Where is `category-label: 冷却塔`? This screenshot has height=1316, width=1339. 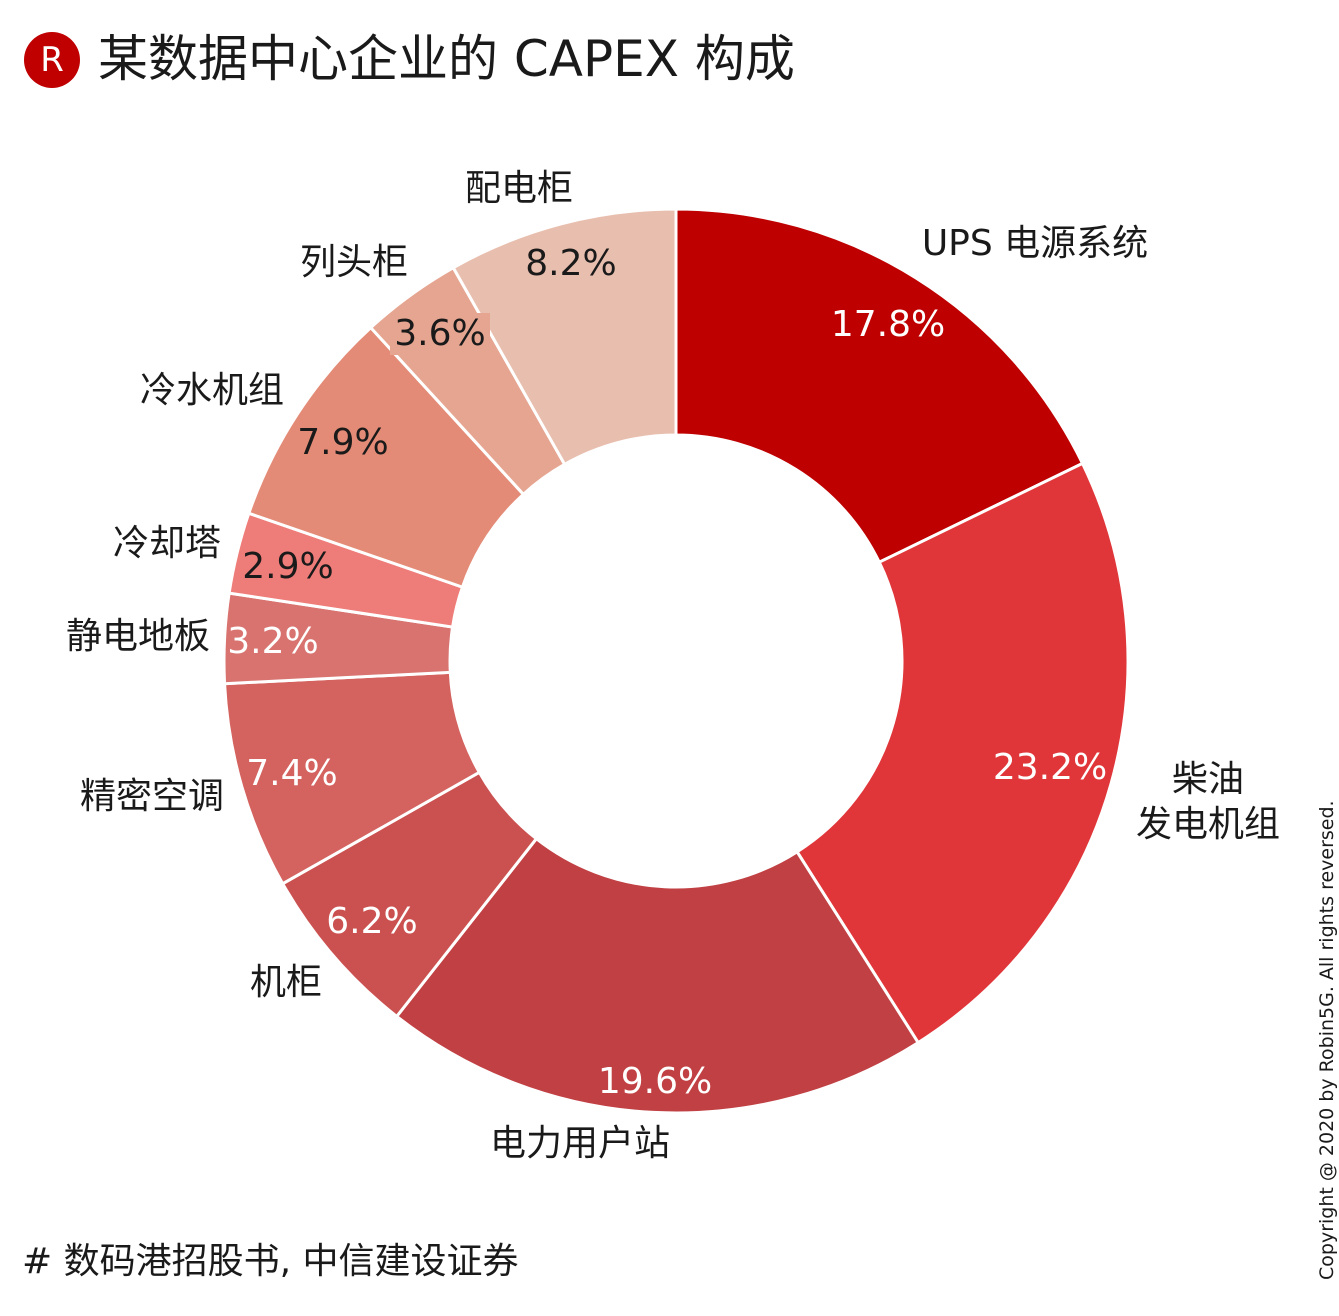
category-label: 冷却塔 is located at coordinates (167, 543).